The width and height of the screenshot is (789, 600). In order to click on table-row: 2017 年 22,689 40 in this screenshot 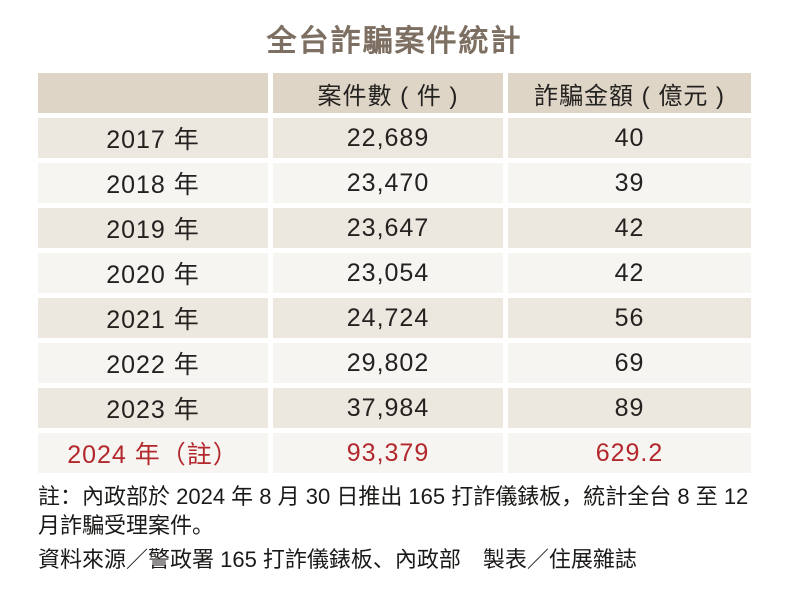, I will do `click(394, 138)`.